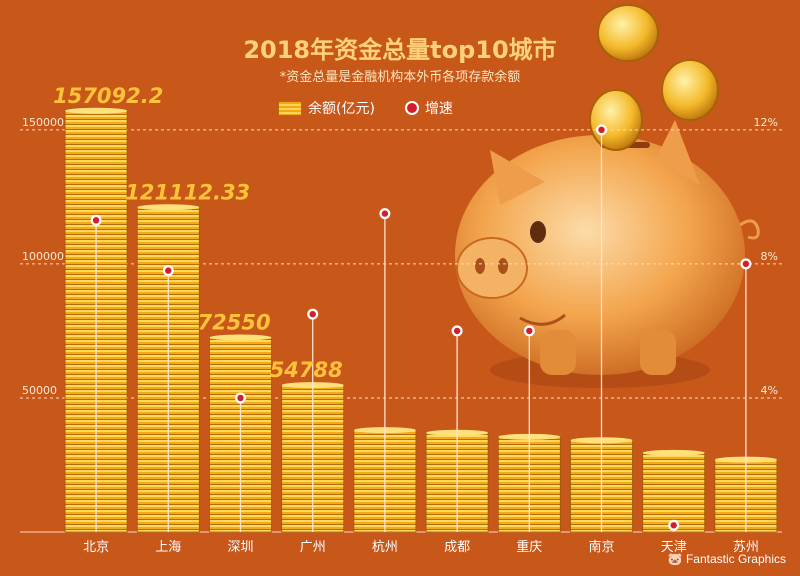  I want to click on category-label: 上海, so click(168, 547).